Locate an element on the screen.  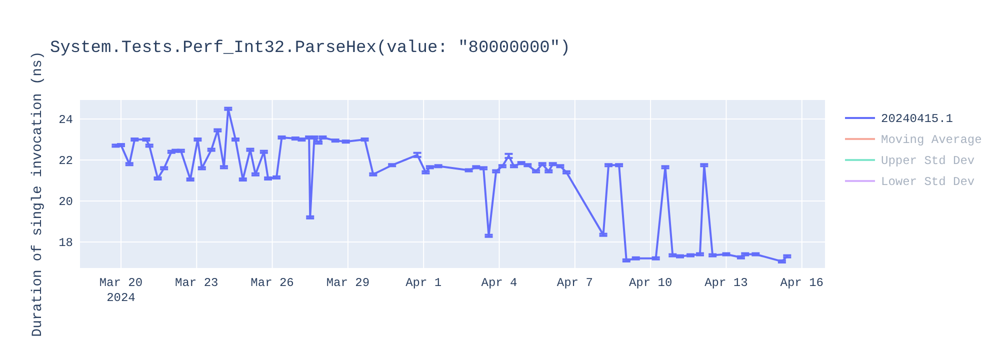
legend-label: Upper Std Dev is located at coordinates (928, 161).